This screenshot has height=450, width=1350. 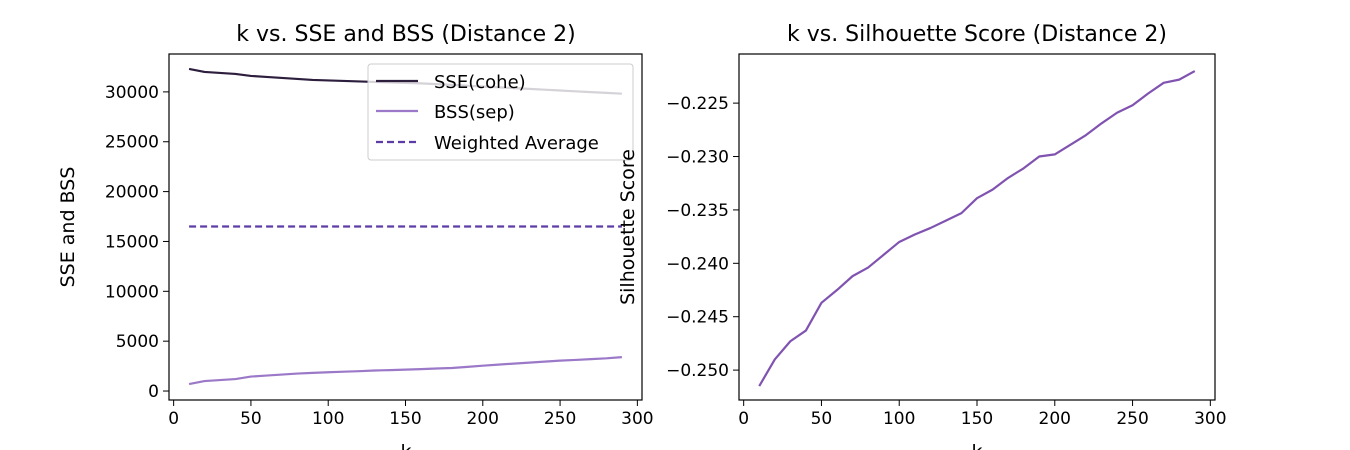 I want to click on legend: SSE(cohe) BSS(sep) Weighted Average, so click(x=500, y=112).